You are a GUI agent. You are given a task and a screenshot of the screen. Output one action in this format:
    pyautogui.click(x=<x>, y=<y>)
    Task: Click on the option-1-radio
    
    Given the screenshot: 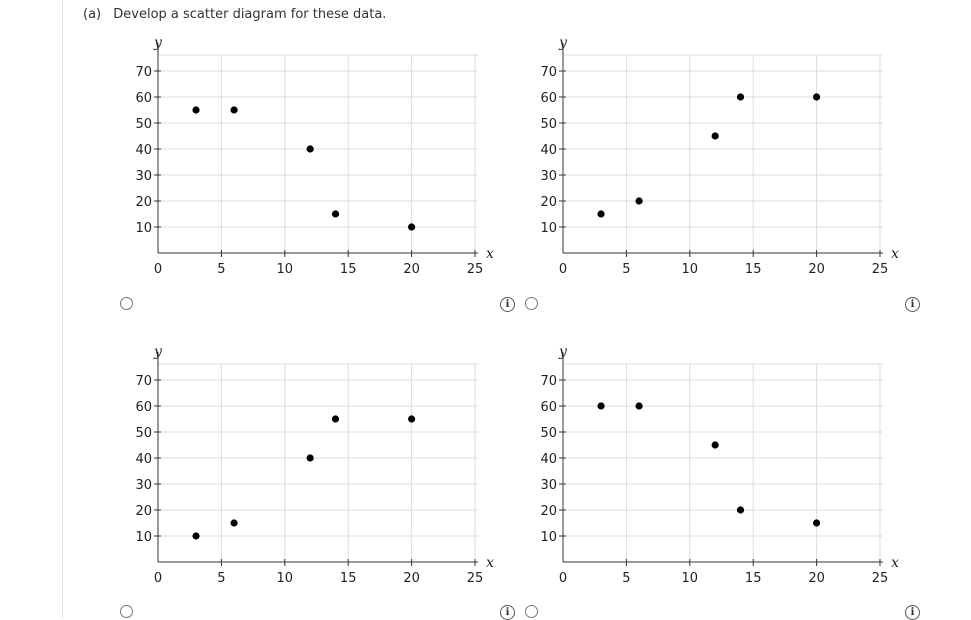 What is the action you would take?
    pyautogui.click(x=126, y=303)
    